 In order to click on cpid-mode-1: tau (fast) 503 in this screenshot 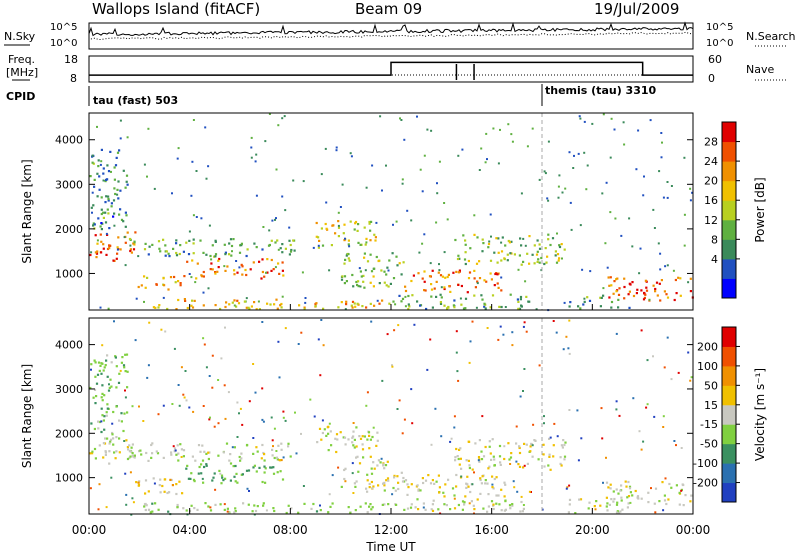, I will do `click(136, 100)`.